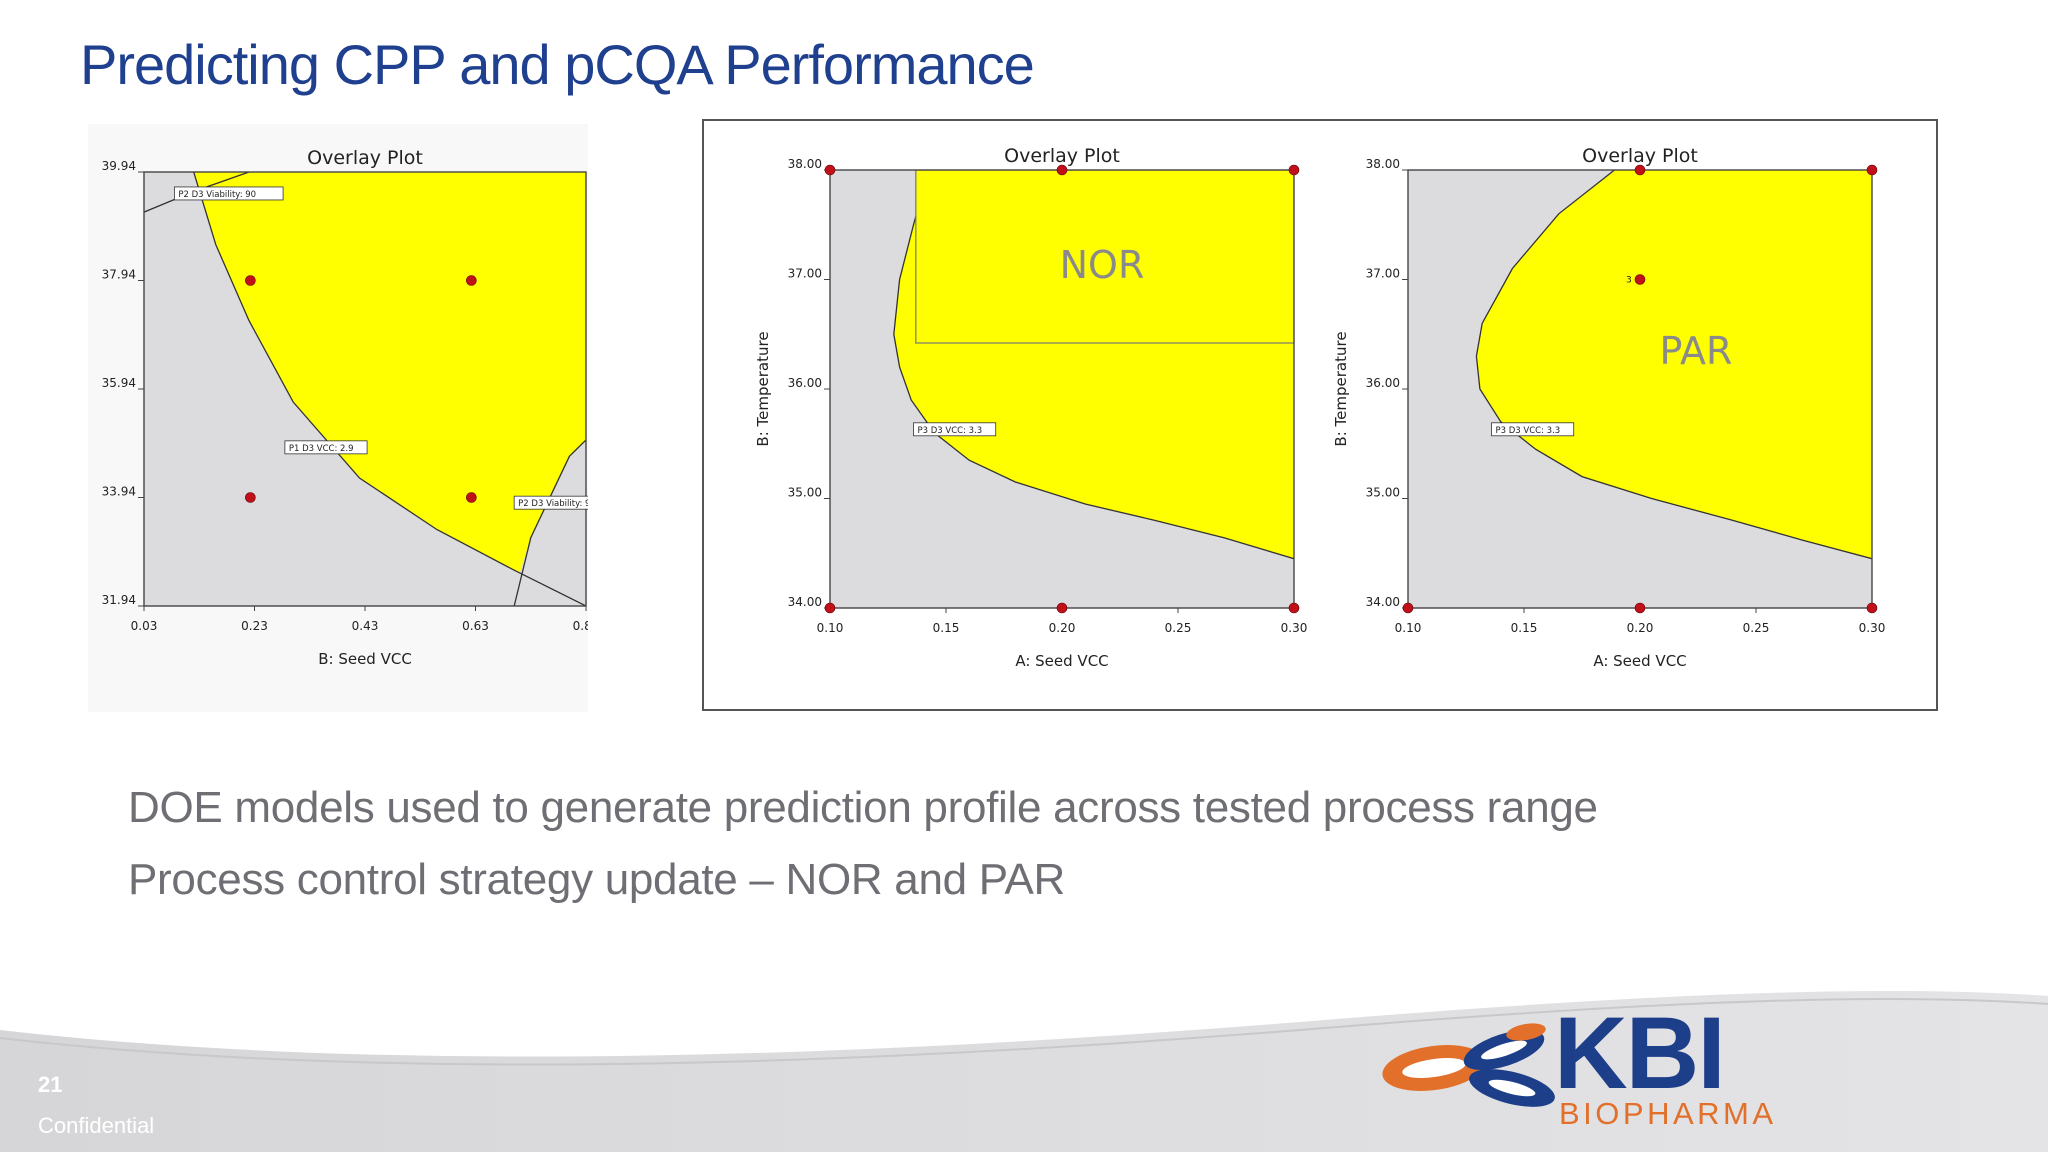  Describe the element at coordinates (119, 600) in the screenshot. I see `y-tick-label: 31.94` at that location.